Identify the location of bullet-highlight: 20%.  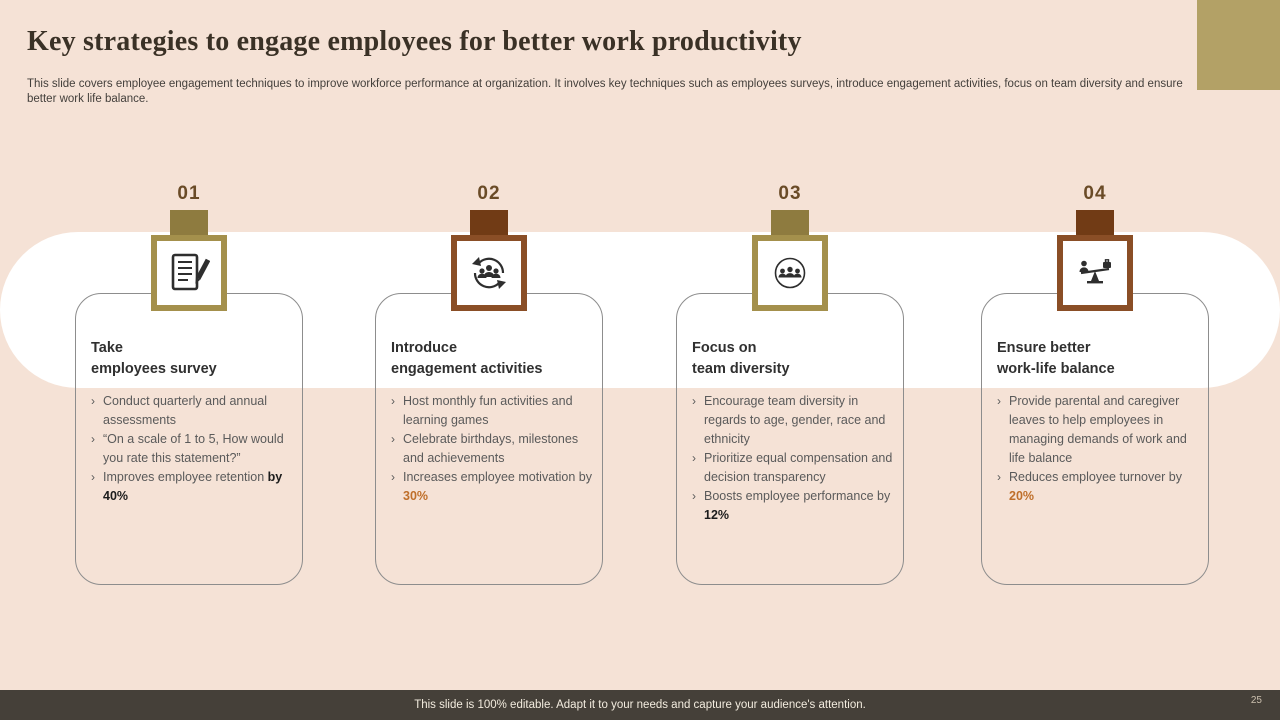
(1022, 496).